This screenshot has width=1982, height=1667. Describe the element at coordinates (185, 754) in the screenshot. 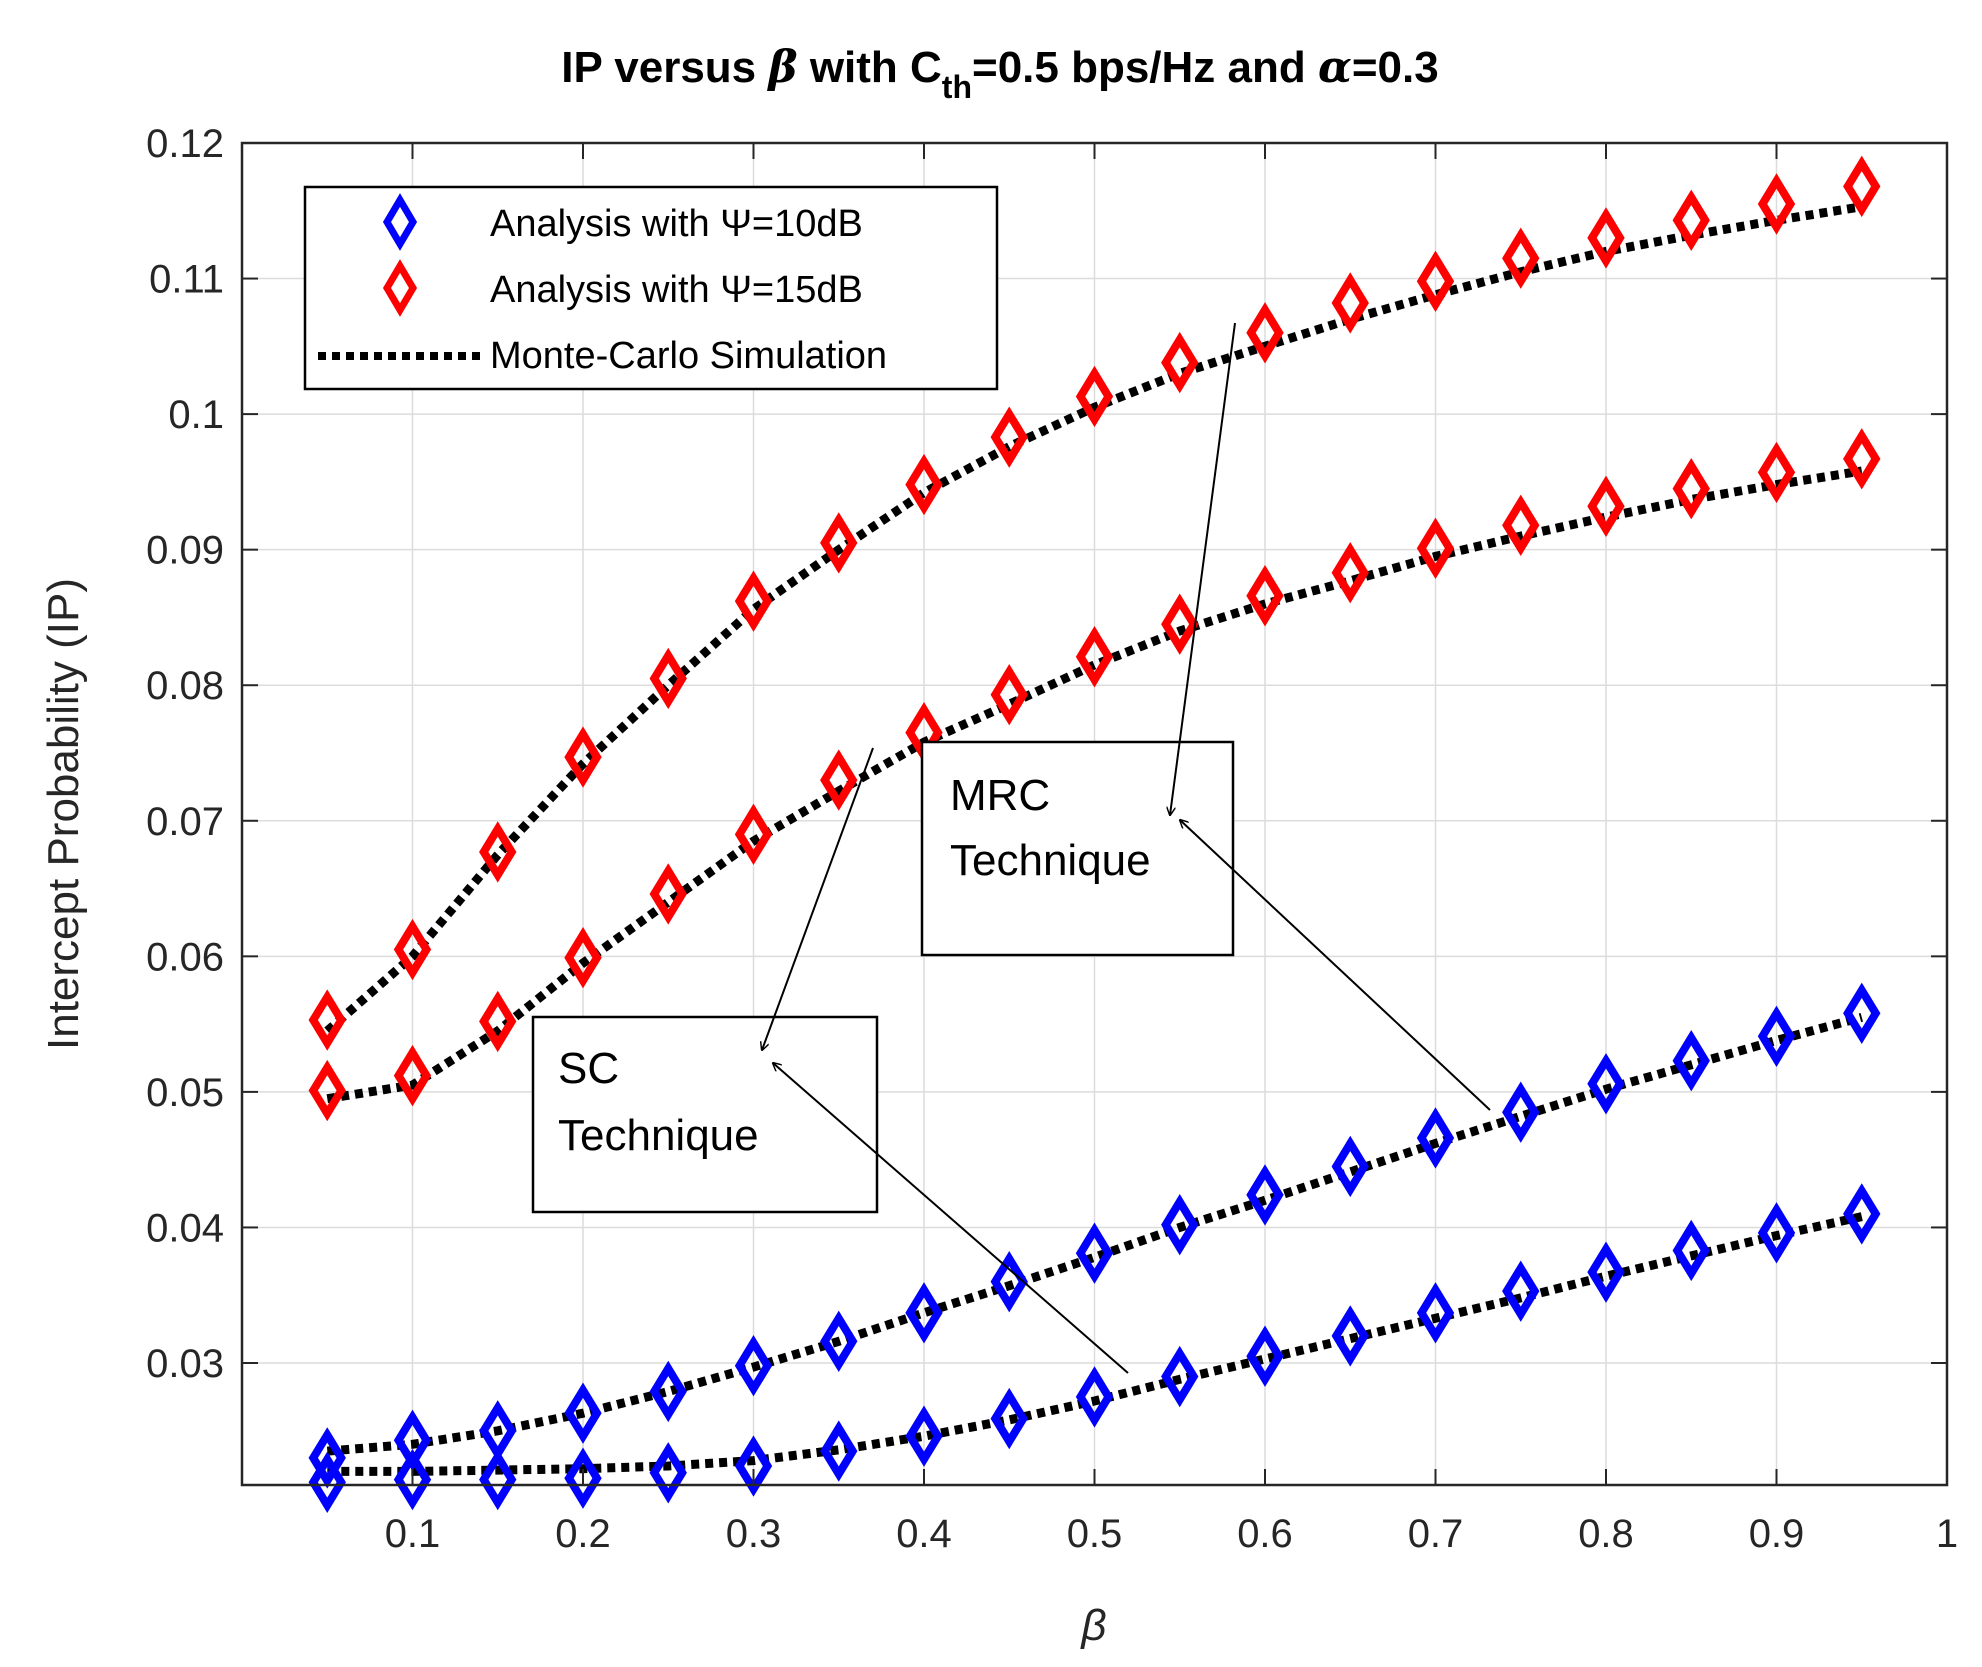

I see `y-tick-labels: 0.03 0.04 0.05 0.06 0.07 0.08 0.09 0.1 0.11 0.12` at that location.